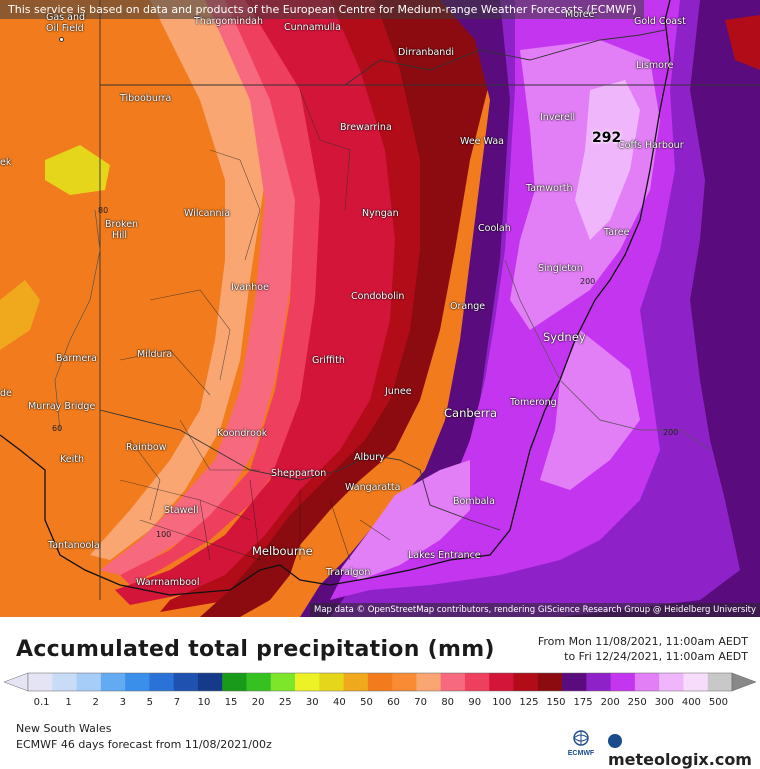 This screenshot has width=760, height=769. I want to click on town-label: Taree, so click(617, 232).